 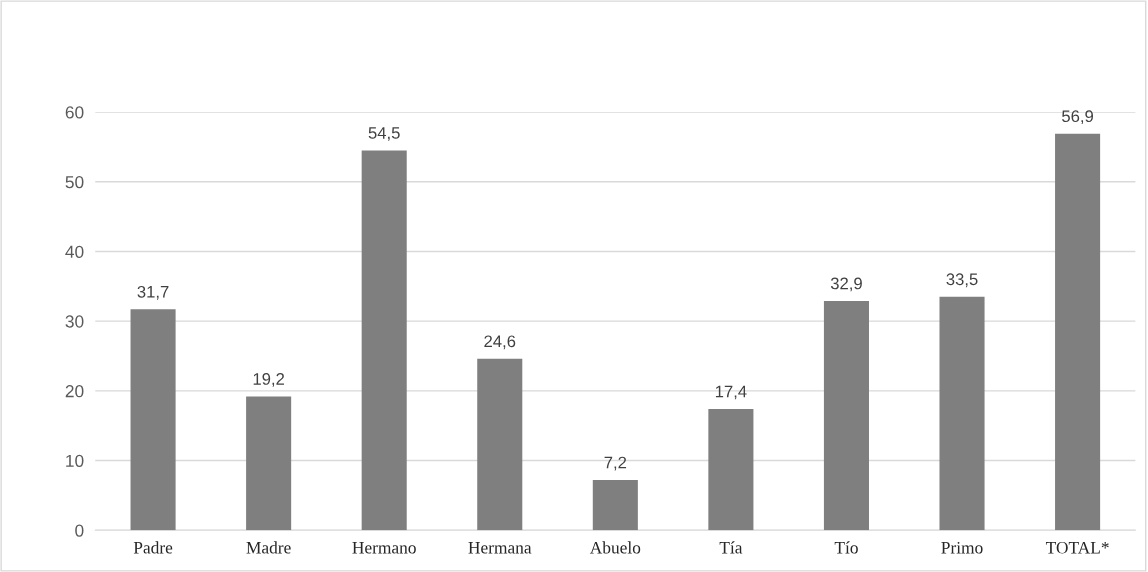 I want to click on x-tick-label: Tía, so click(x=731, y=547).